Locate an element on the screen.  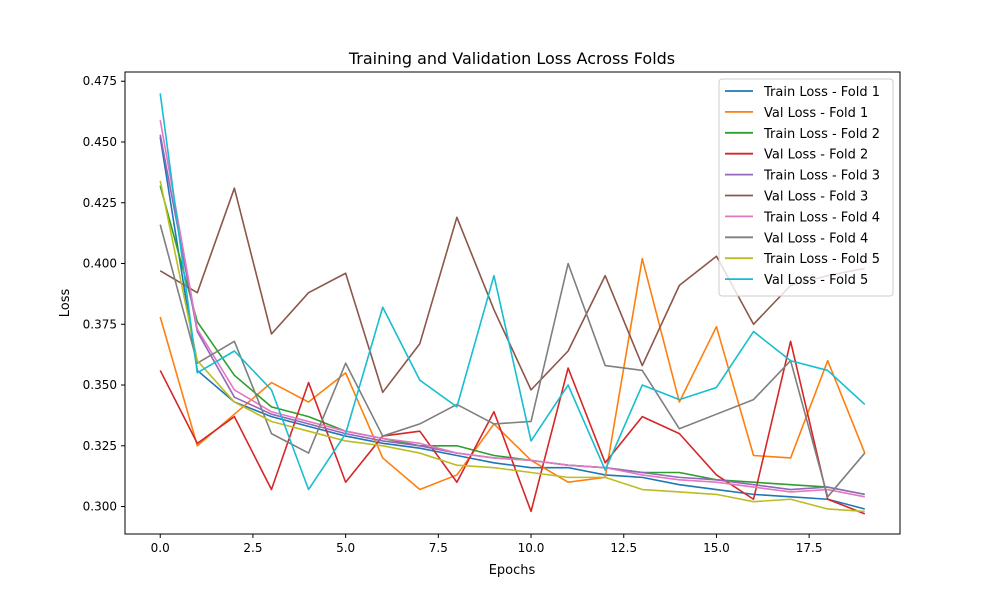
legend-label: Val Loss - Fold 2 is located at coordinates (816, 155).